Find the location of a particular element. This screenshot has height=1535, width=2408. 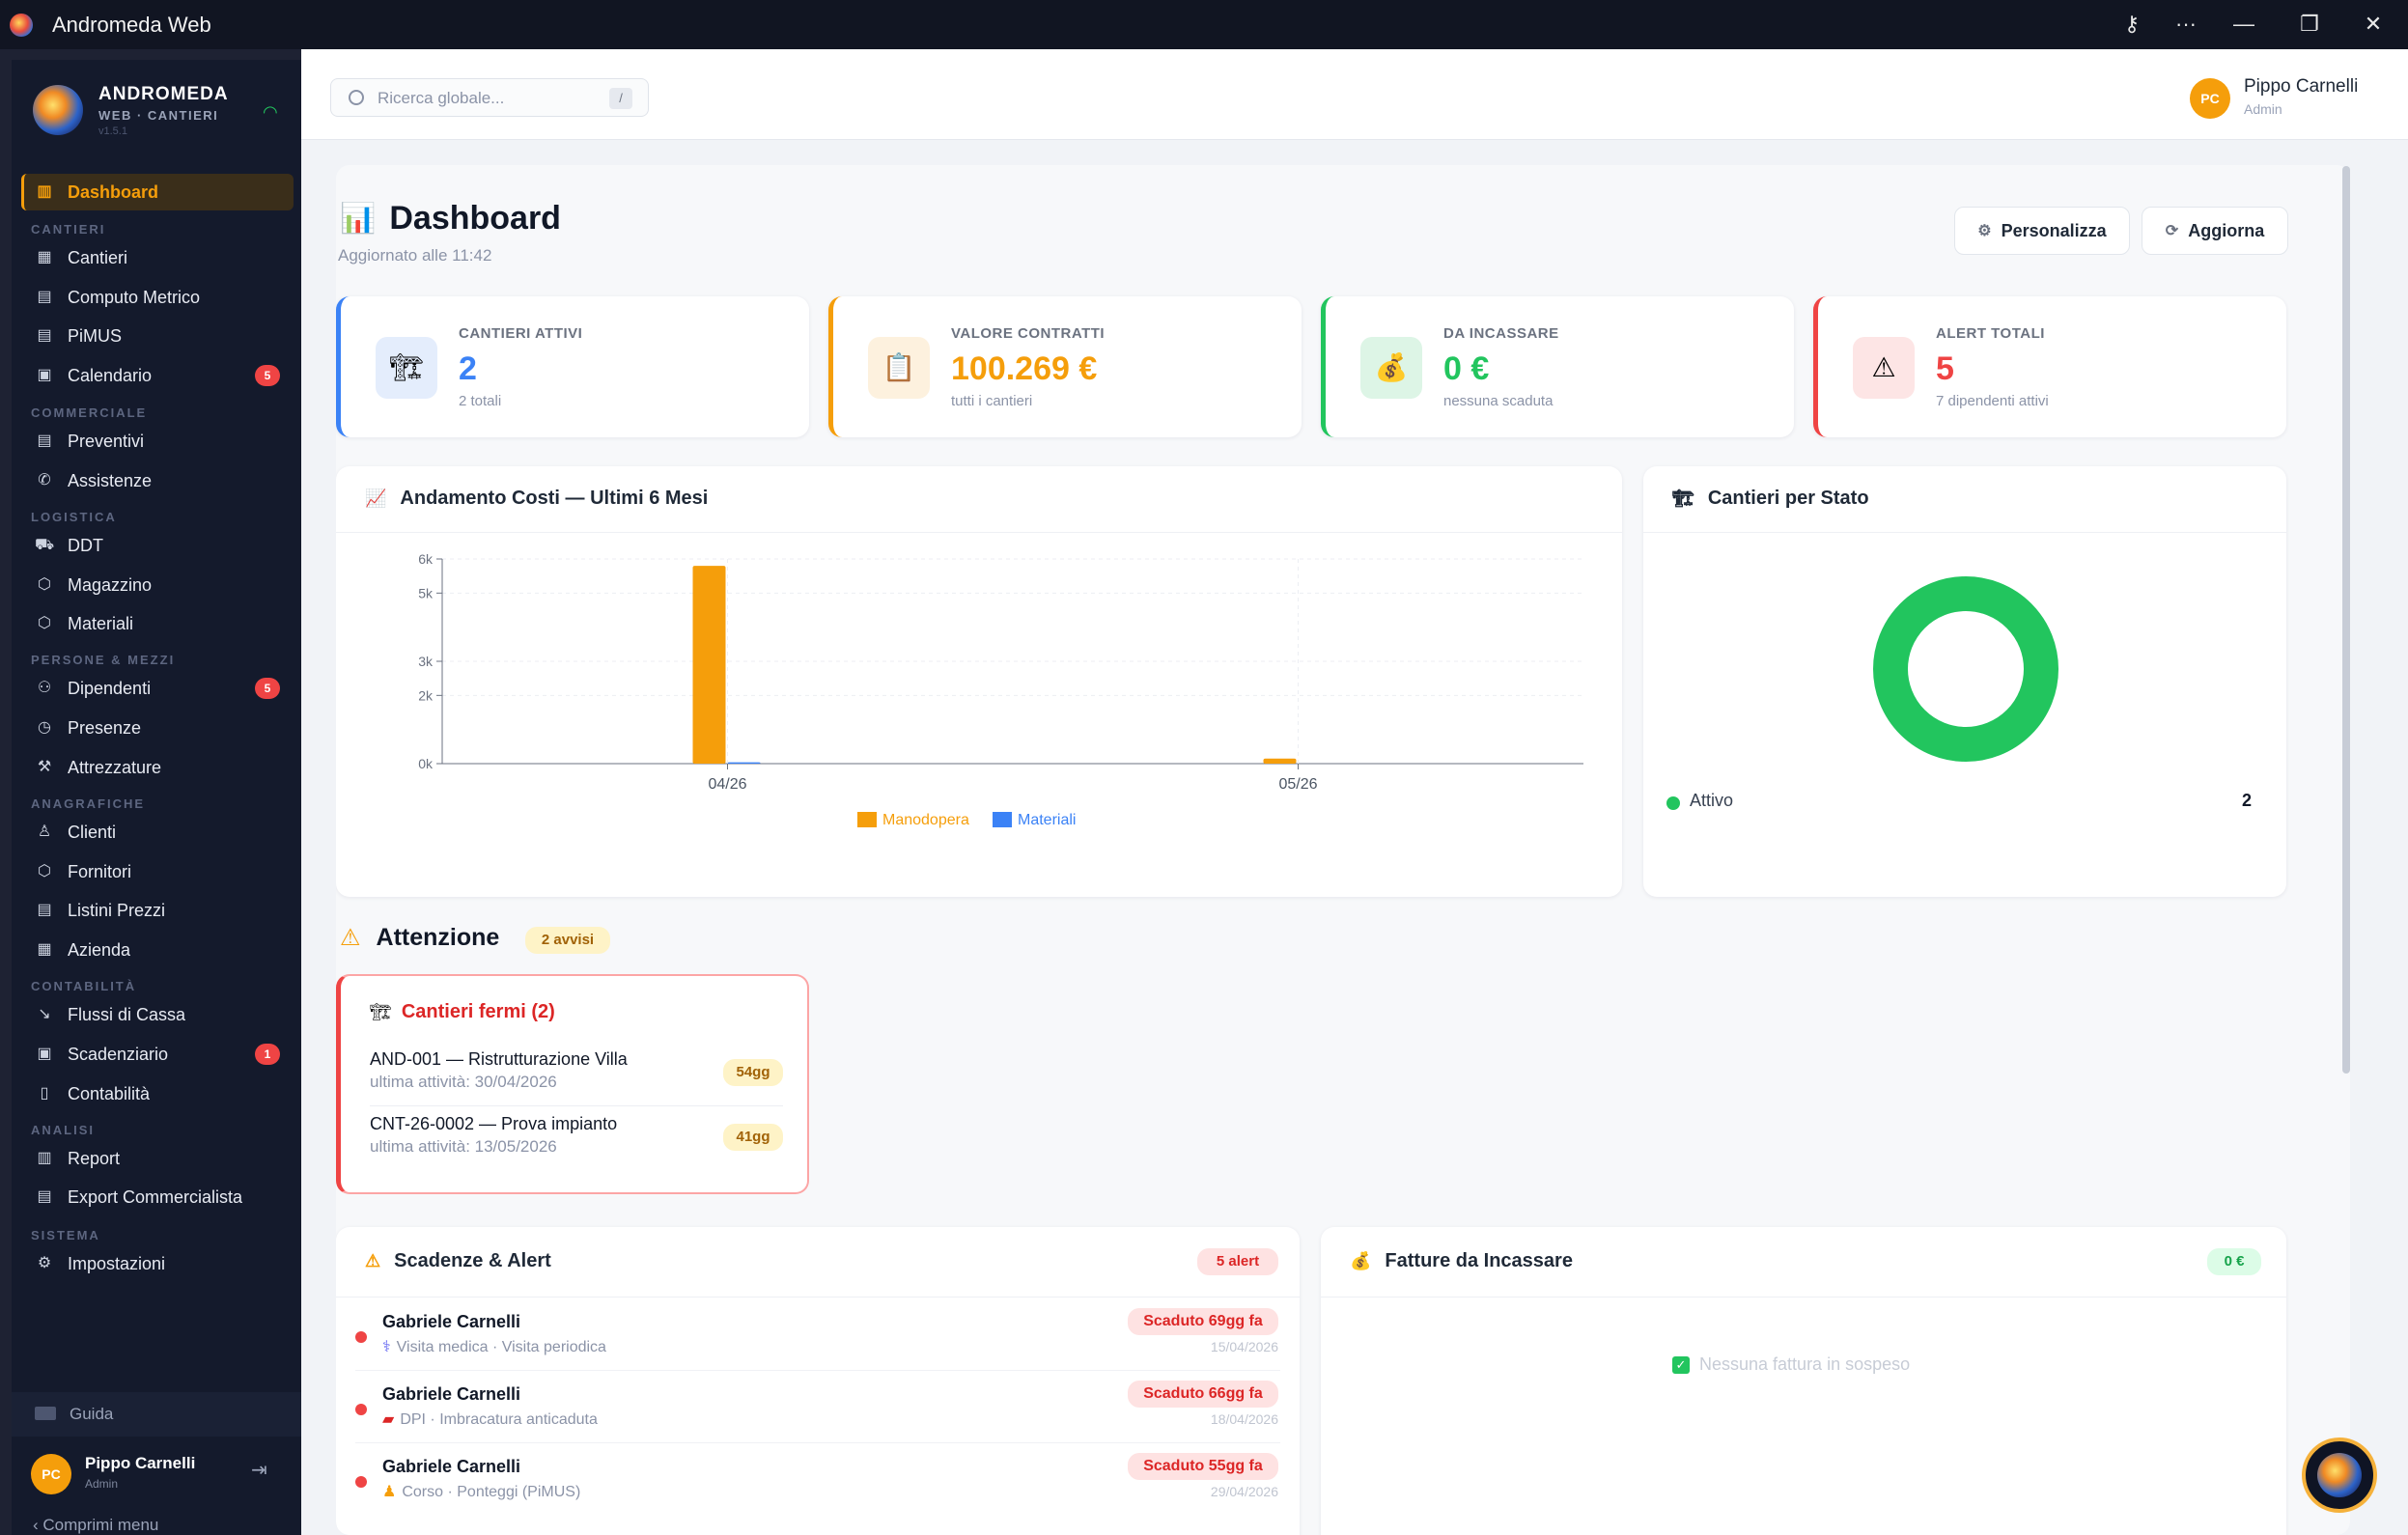

sidebar-item-listini: ▤ Listini Prezzi is located at coordinates (100, 910).